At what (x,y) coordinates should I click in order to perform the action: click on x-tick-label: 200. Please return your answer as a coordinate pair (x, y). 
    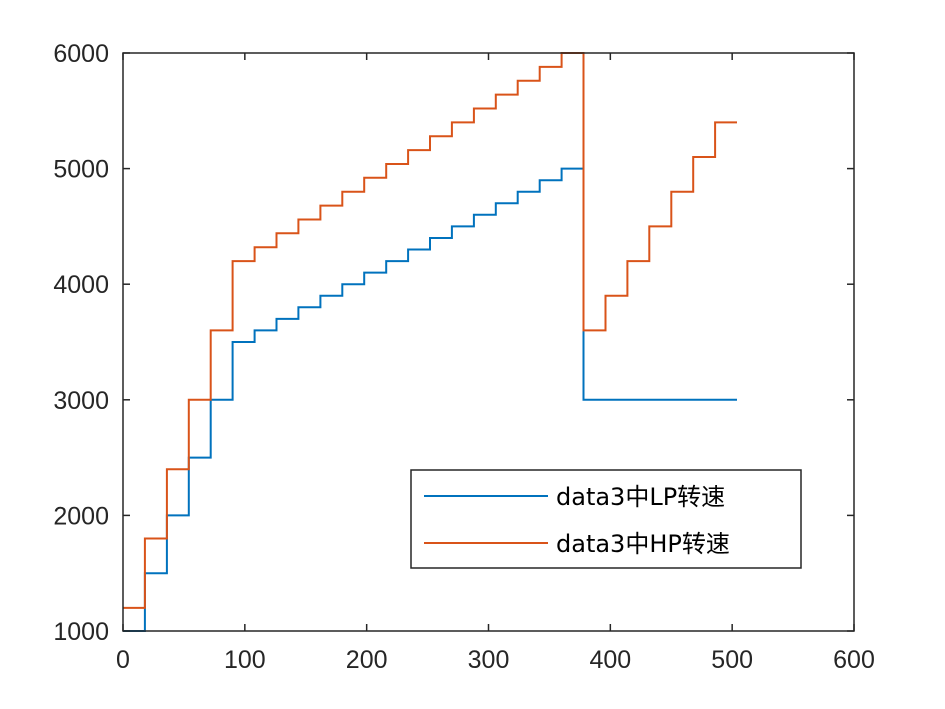
    Looking at the image, I should click on (367, 660).